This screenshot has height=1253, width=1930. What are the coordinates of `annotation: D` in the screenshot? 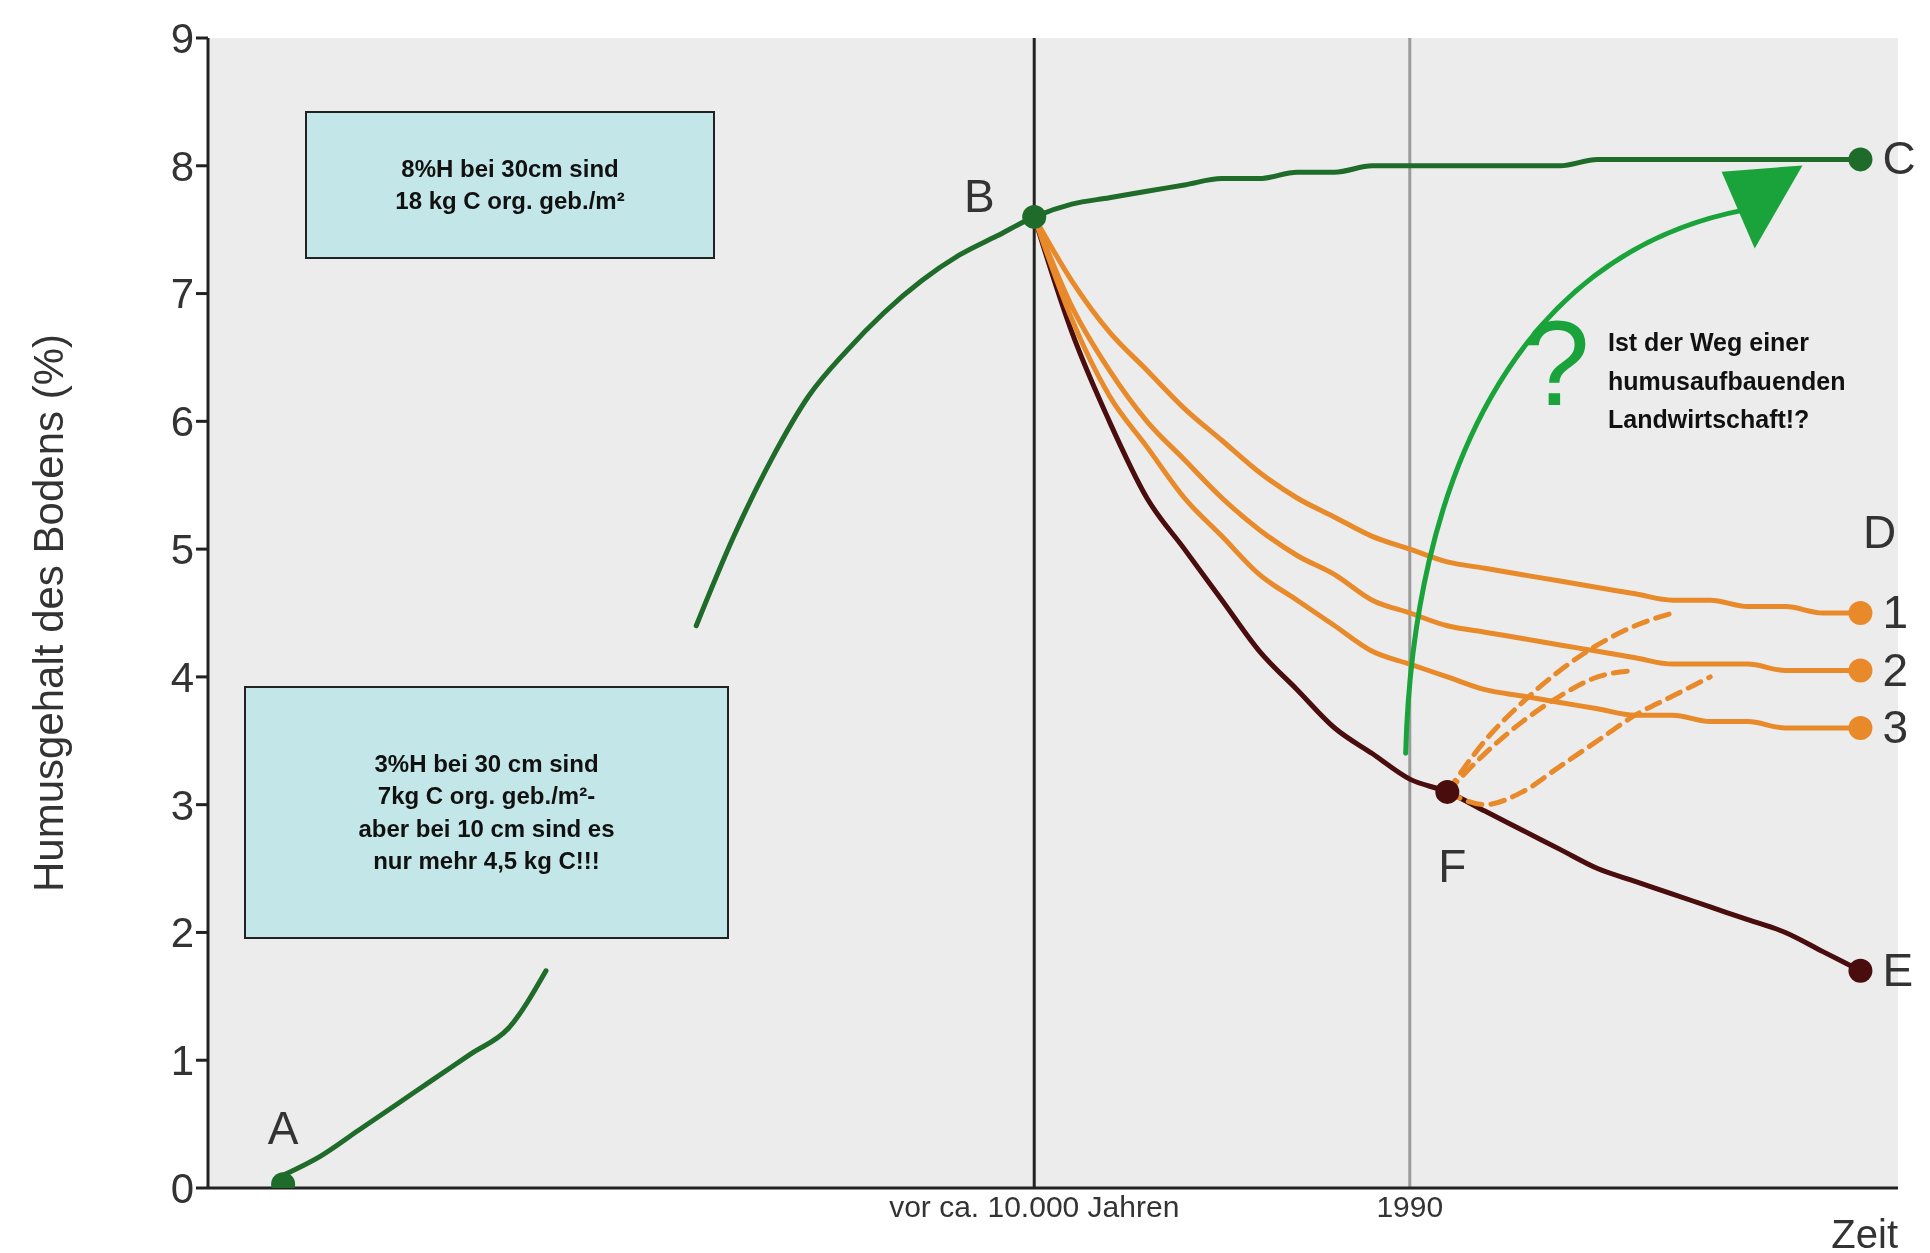 It's located at (1880, 532).